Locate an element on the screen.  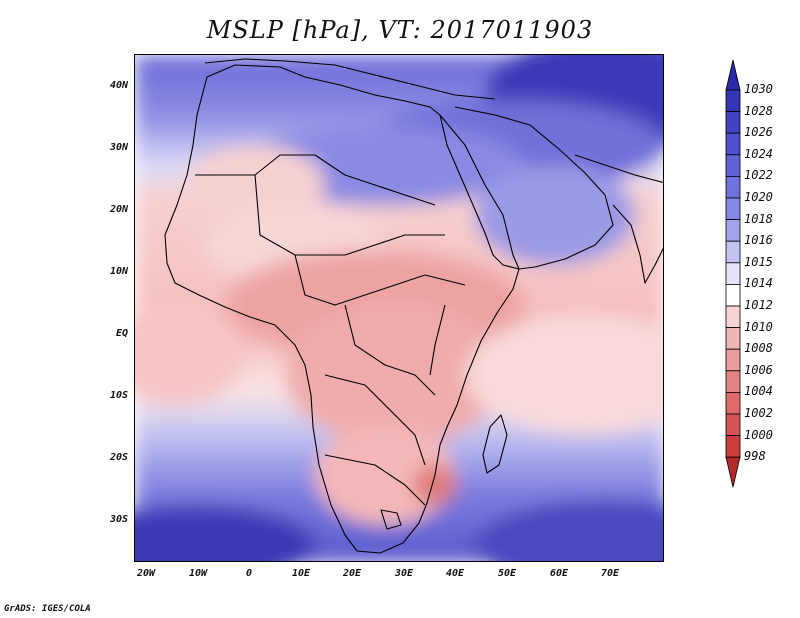
lat-label-20s: 20S is located at coordinates (118, 457).